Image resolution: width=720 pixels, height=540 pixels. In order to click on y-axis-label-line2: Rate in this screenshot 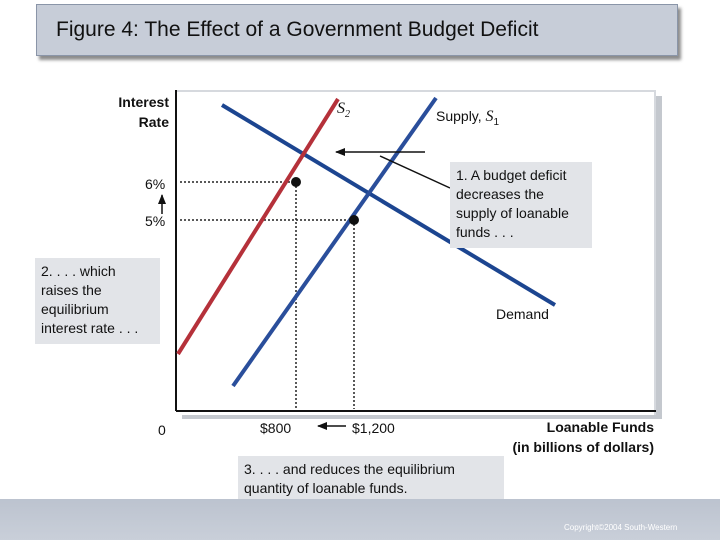, I will do `click(153, 122)`.